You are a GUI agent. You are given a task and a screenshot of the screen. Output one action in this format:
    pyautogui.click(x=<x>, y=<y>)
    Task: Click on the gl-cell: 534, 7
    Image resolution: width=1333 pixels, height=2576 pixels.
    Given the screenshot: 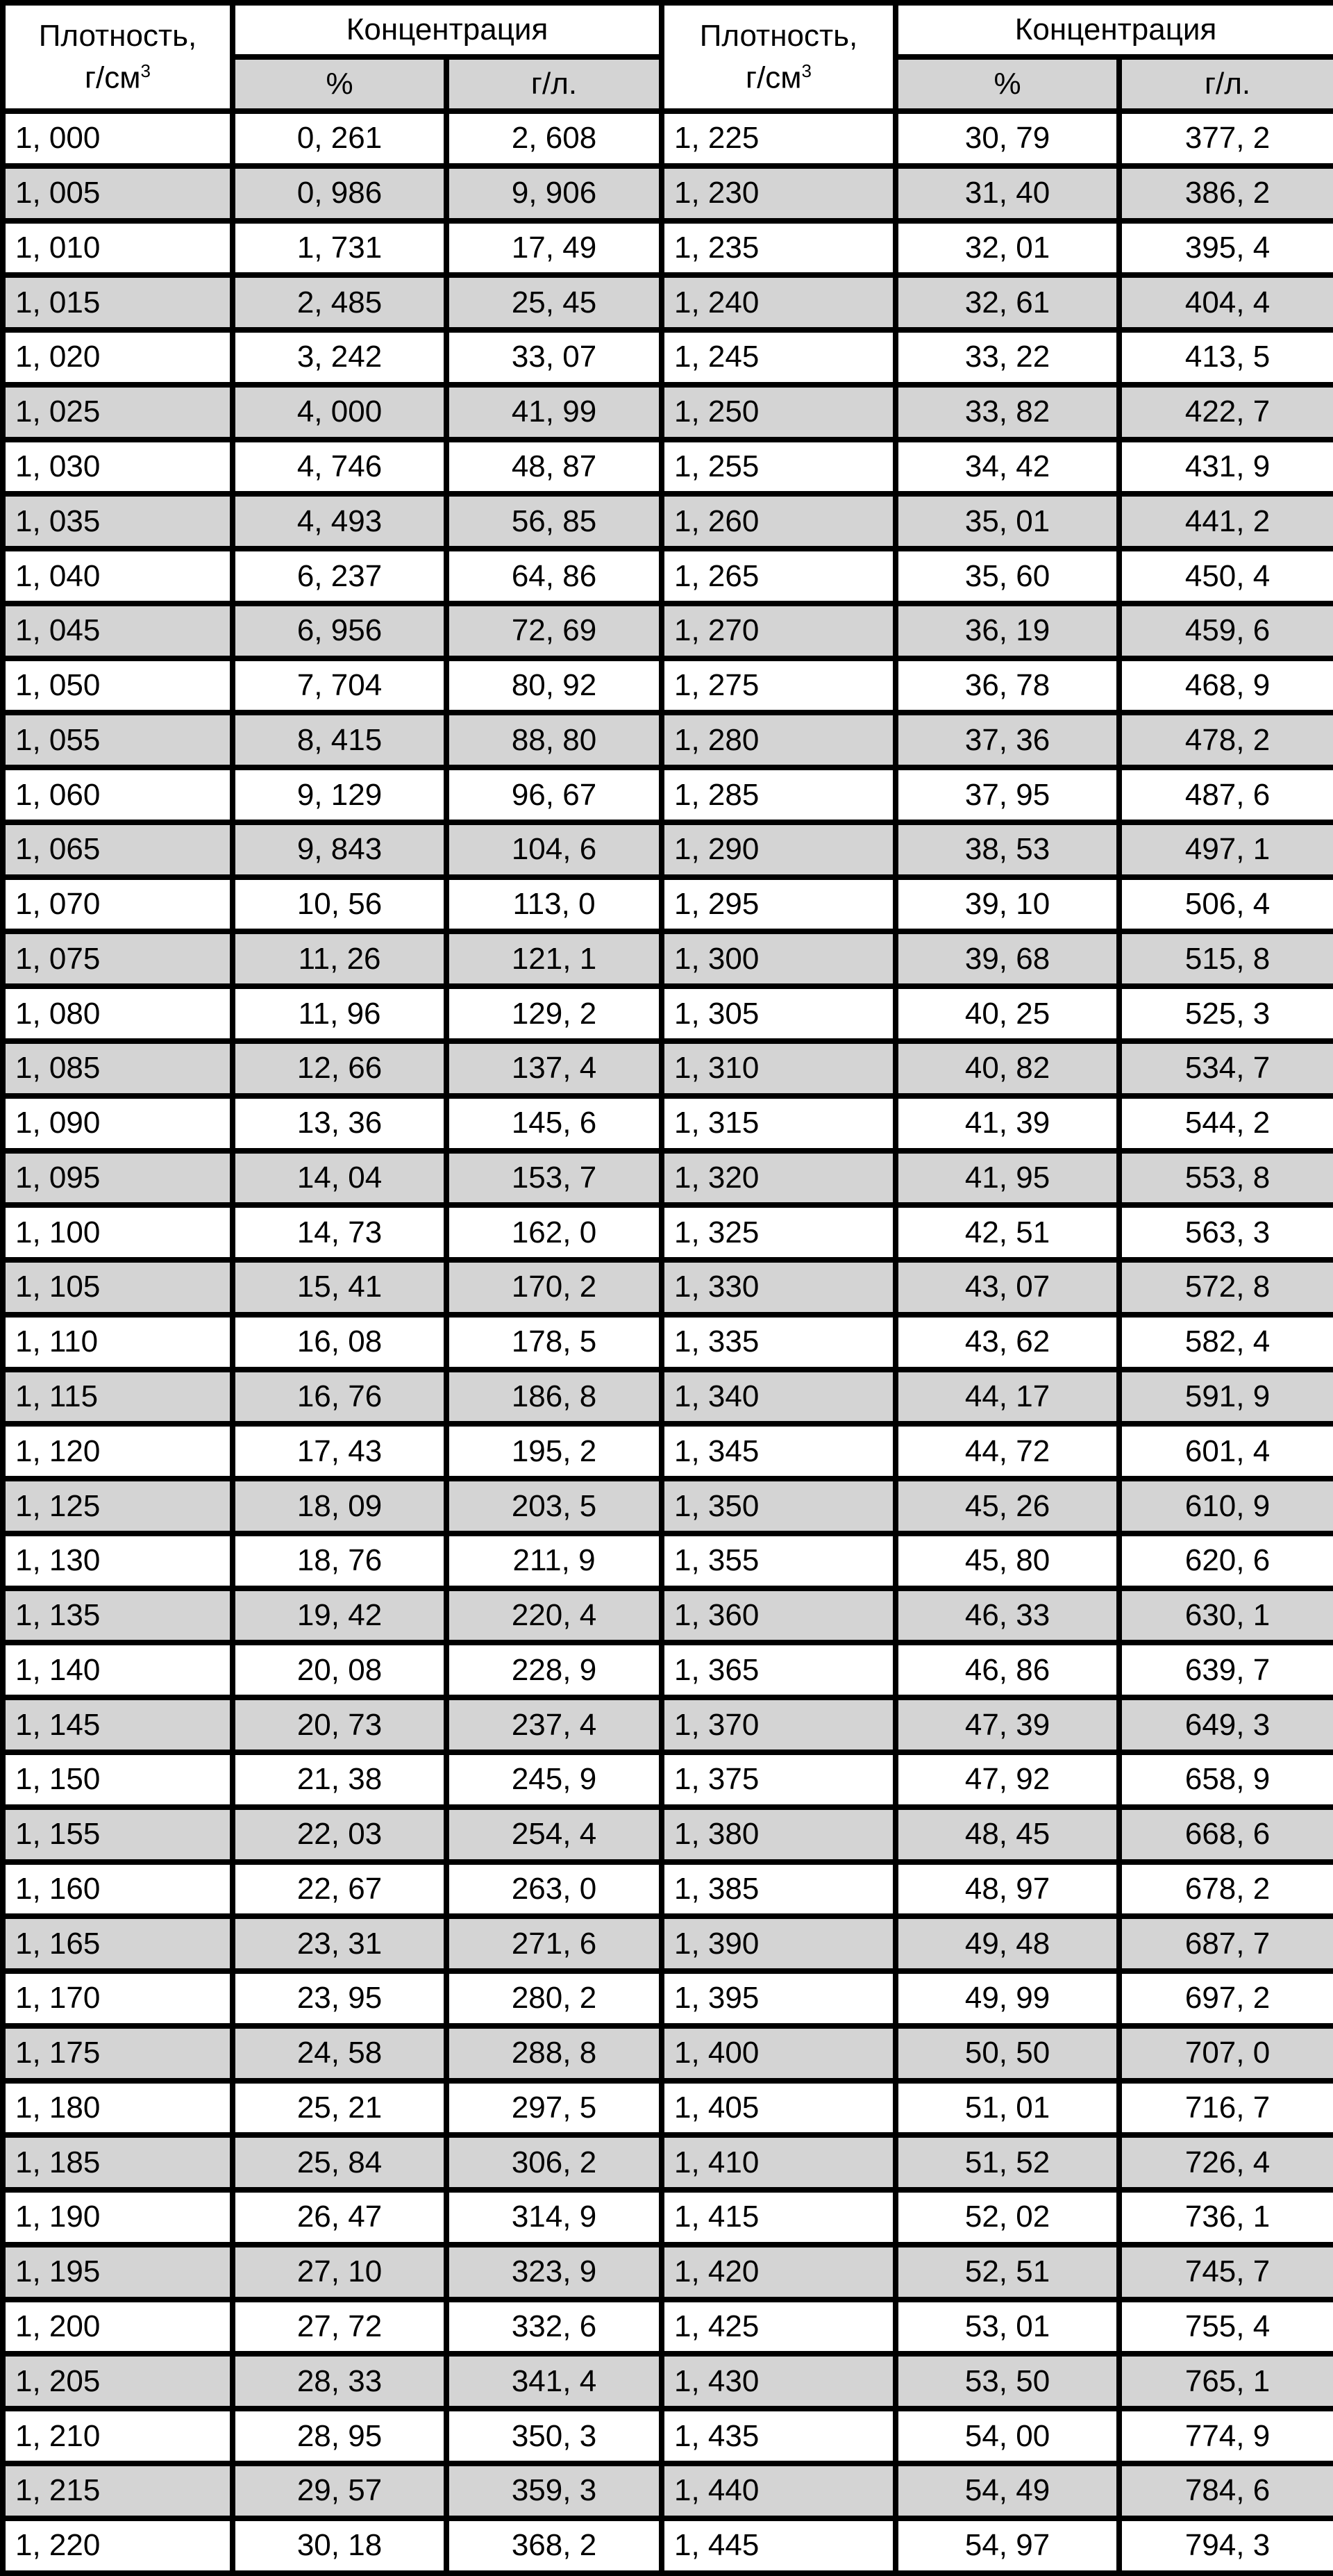 What is the action you would take?
    pyautogui.click(x=1224, y=1068)
    